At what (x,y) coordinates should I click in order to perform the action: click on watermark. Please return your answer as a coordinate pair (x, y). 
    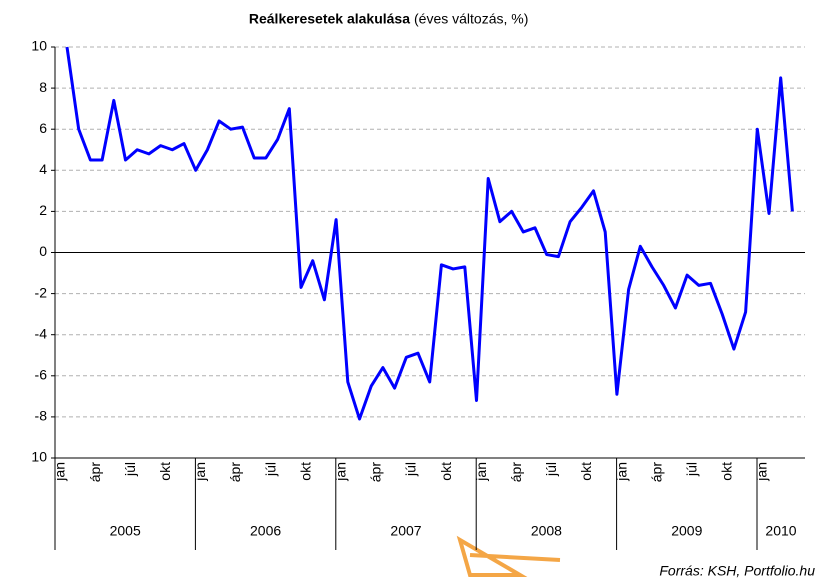
    Looking at the image, I should click on (508, 556).